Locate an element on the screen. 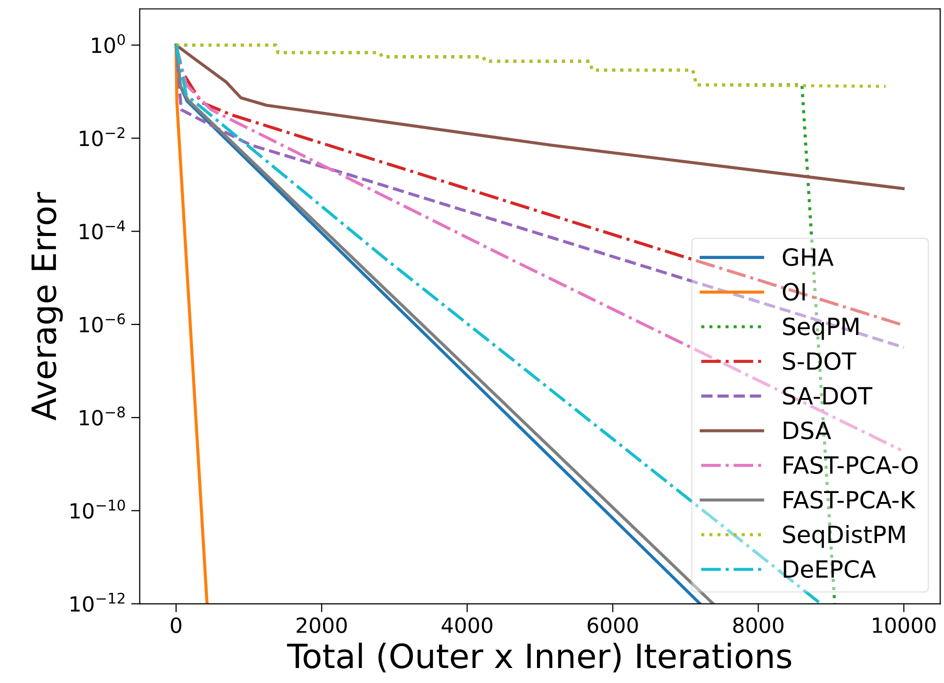  x-tick-label: 10000 is located at coordinates (904, 625).